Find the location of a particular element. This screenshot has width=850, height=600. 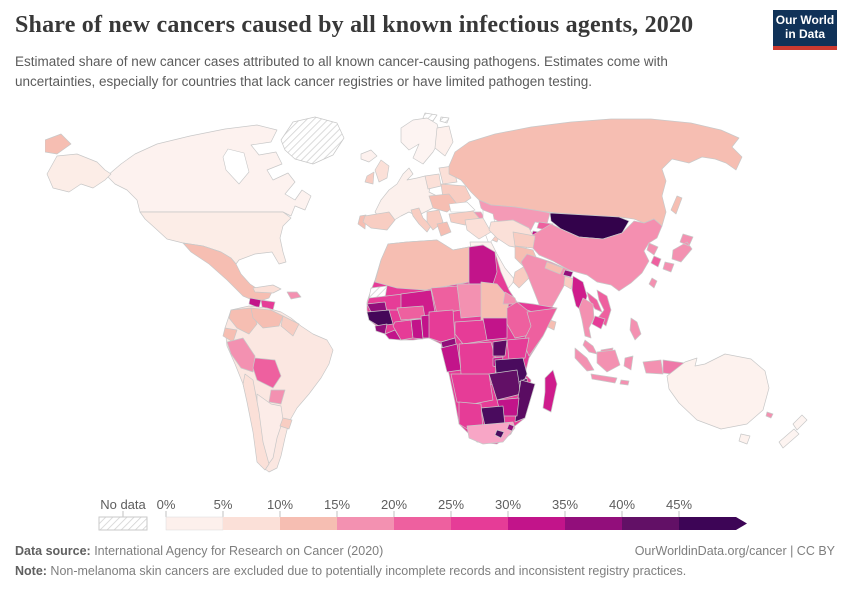

region-poland is located at coordinates (433, 181).